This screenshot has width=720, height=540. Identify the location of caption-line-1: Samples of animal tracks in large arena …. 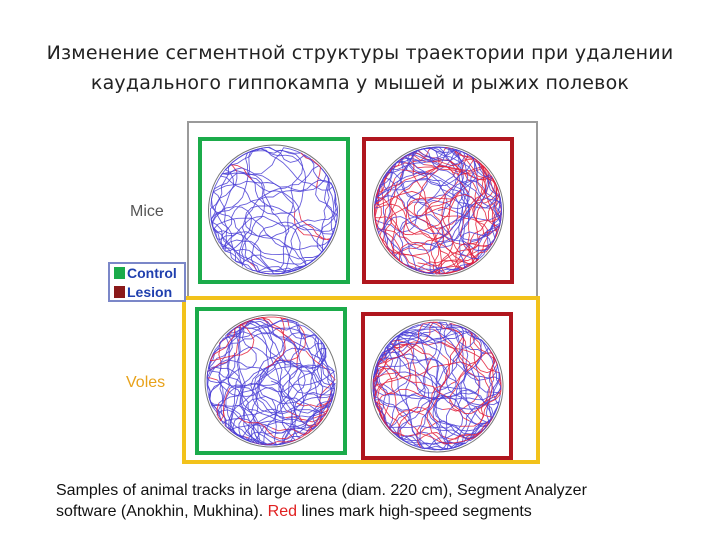
(321, 490).